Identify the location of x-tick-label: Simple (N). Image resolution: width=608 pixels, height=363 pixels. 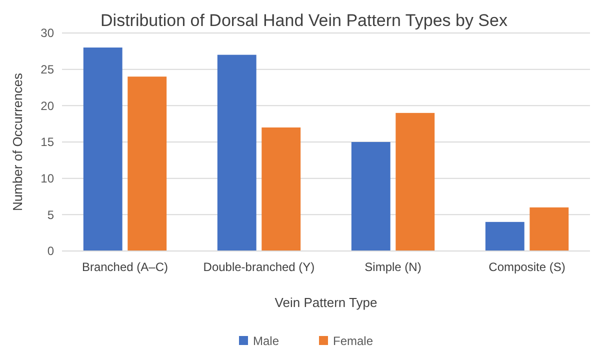
(393, 267).